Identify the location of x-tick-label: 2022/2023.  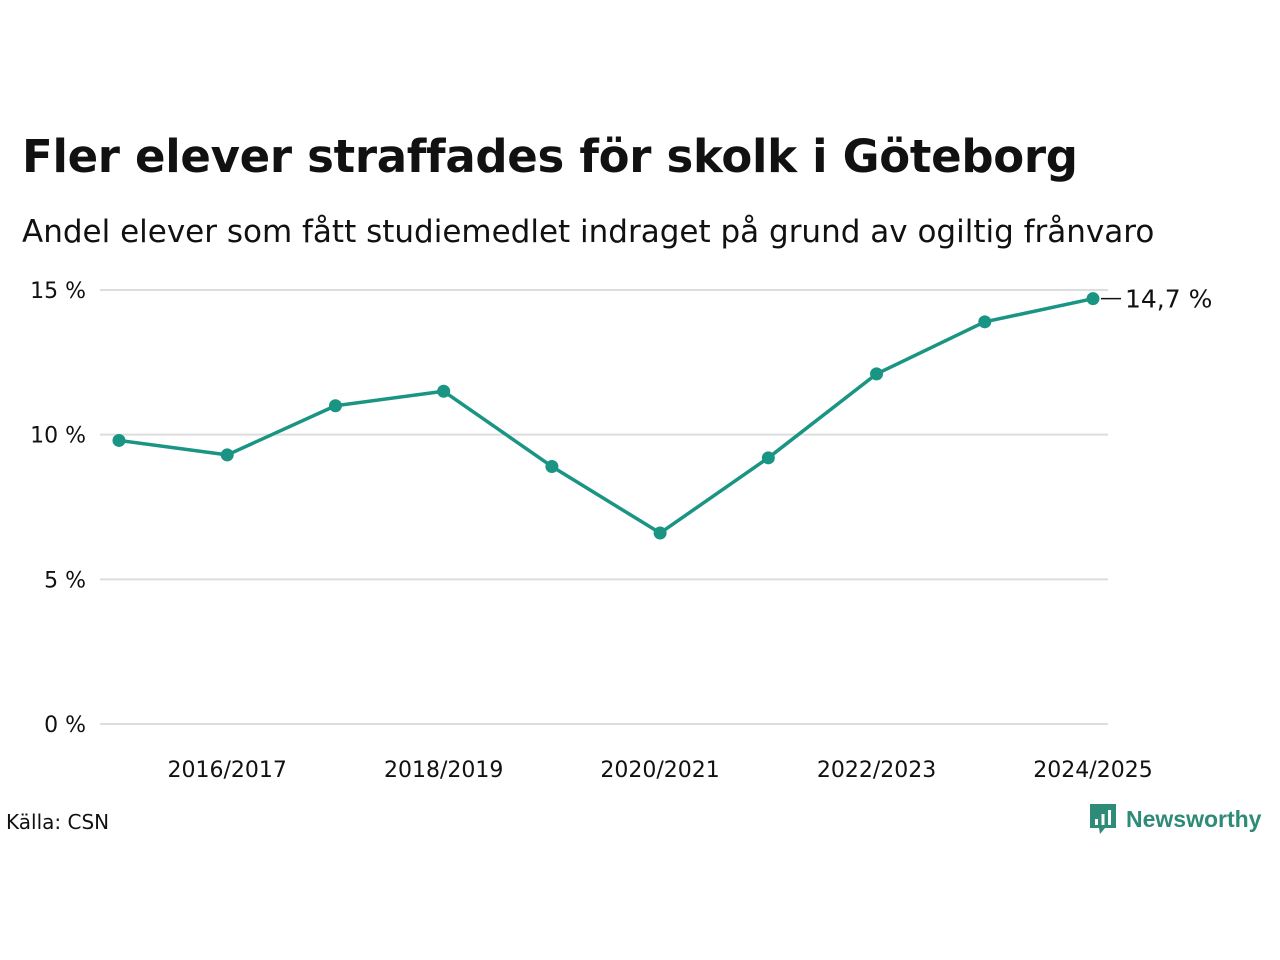
(876, 770).